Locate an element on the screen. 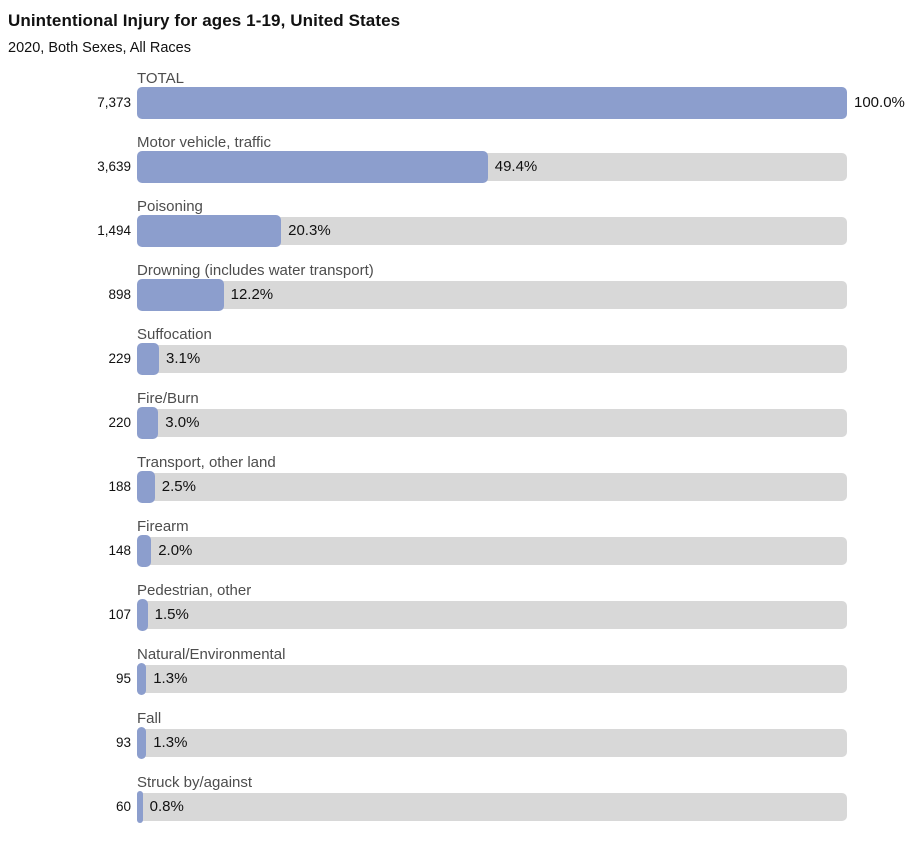  bar-line: 60 0.8% is located at coordinates (457, 807).